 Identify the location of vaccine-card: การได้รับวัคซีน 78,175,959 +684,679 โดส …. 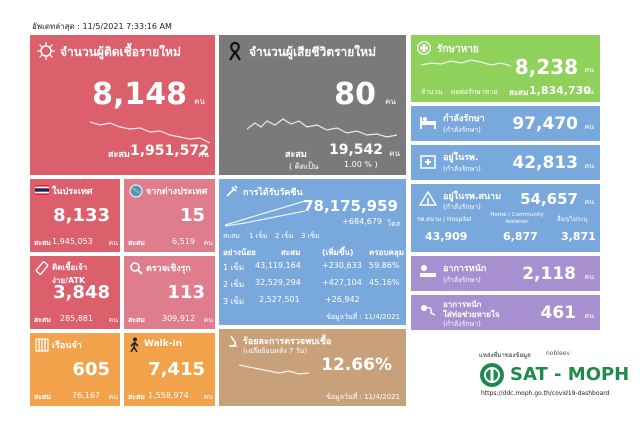
(312, 252).